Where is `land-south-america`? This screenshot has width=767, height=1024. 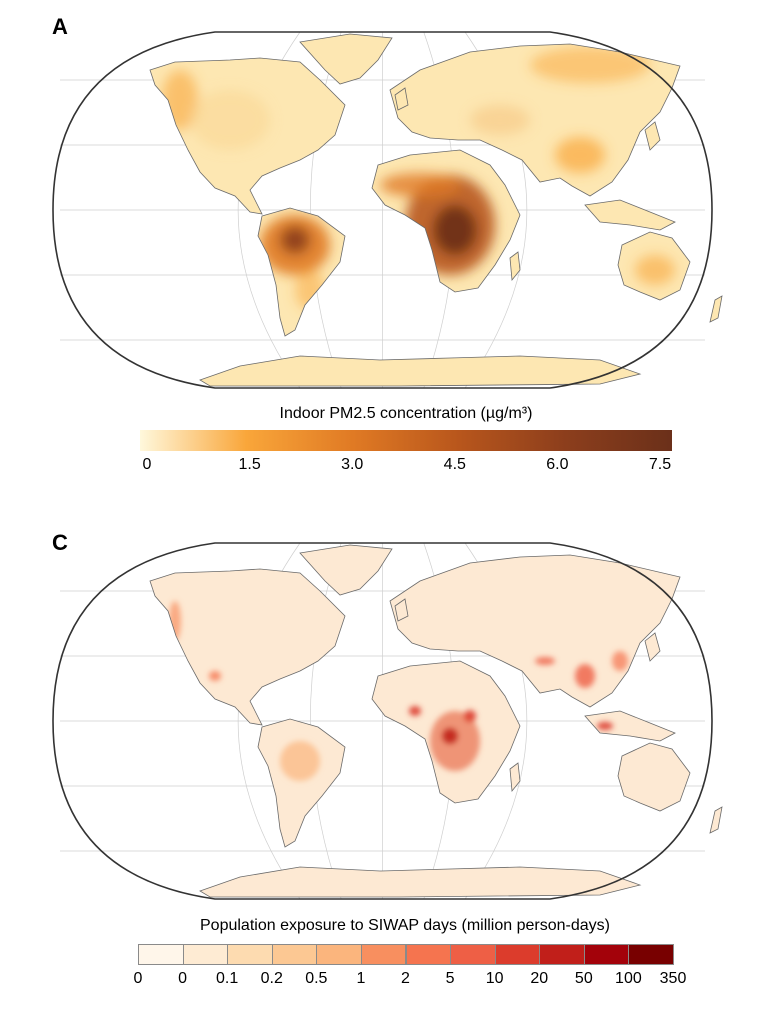 land-south-america is located at coordinates (301, 783).